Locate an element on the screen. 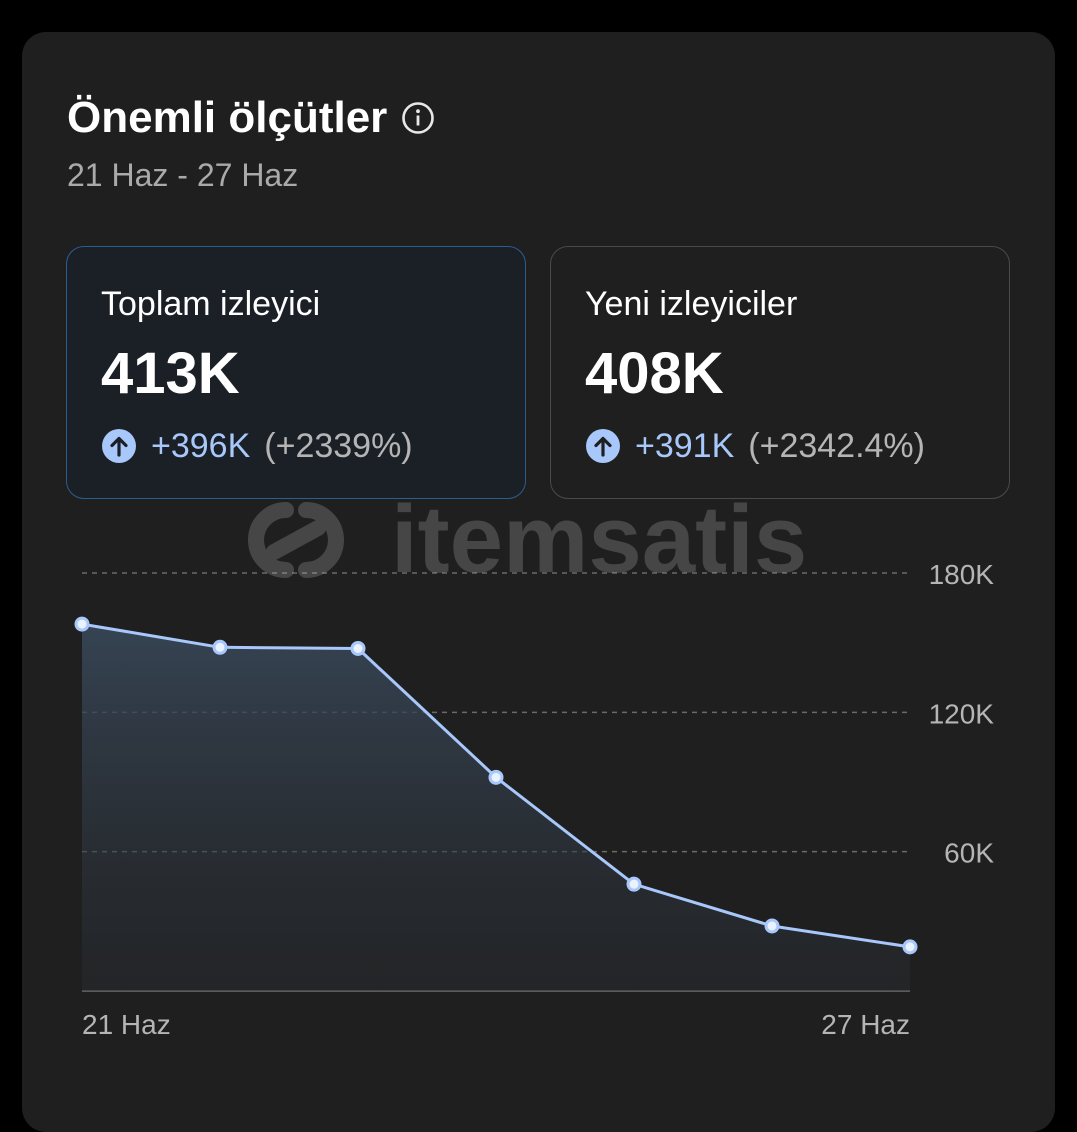 The width and height of the screenshot is (1077, 1132). change-absolute: +396K is located at coordinates (201, 446).